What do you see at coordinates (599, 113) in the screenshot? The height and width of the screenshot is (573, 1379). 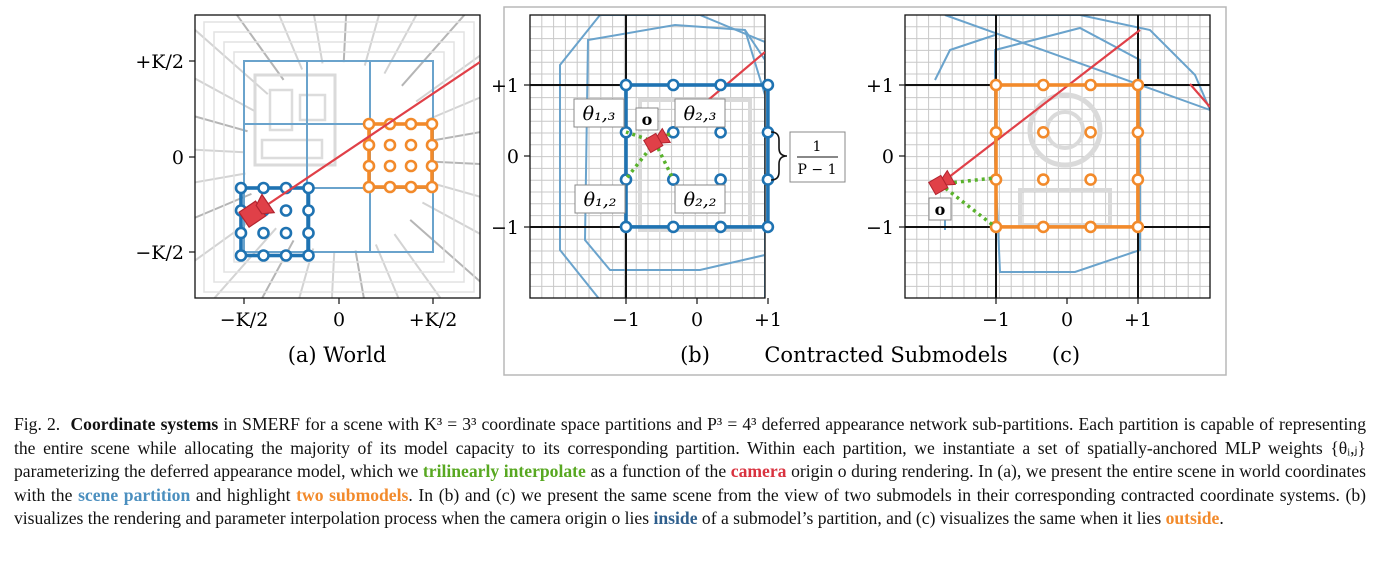 I see `theta-1-3-label: θ₁,₃` at bounding box center [599, 113].